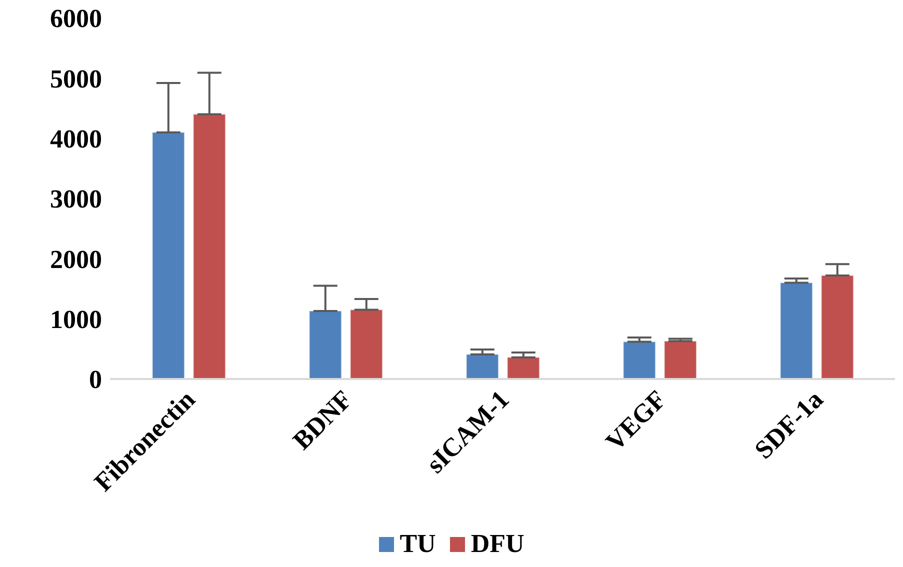 This screenshot has width=903, height=567. What do you see at coordinates (76, 79) in the screenshot?
I see `y-tick-label: 5000` at bounding box center [76, 79].